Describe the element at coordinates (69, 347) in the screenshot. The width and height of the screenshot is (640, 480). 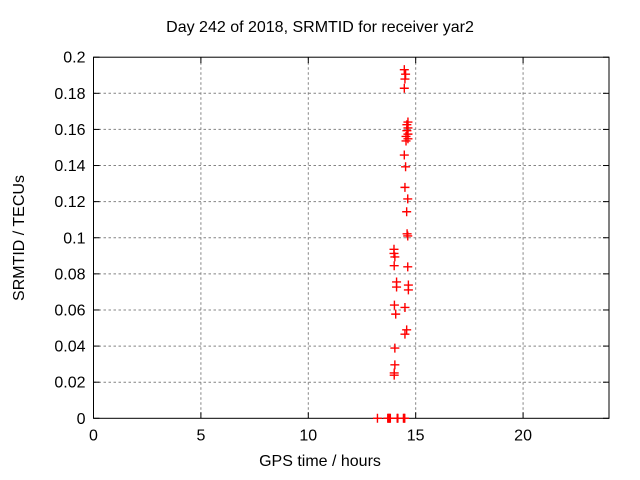
I see `y-tick-label: 0.04` at that location.